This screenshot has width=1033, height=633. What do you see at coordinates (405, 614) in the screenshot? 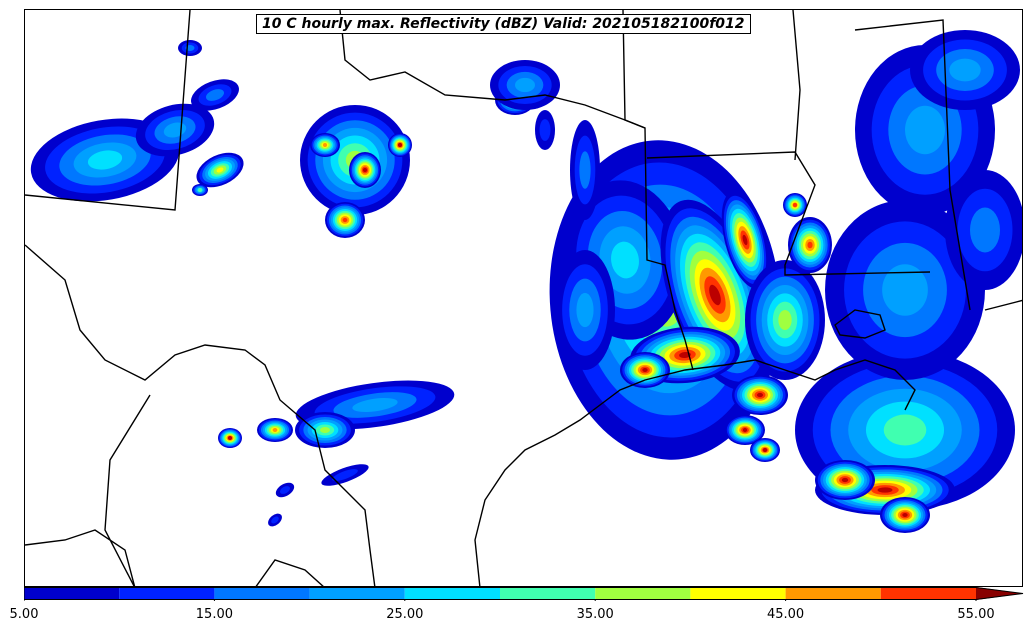
I see `colorbar-tick-label: 25.00` at bounding box center [405, 614].